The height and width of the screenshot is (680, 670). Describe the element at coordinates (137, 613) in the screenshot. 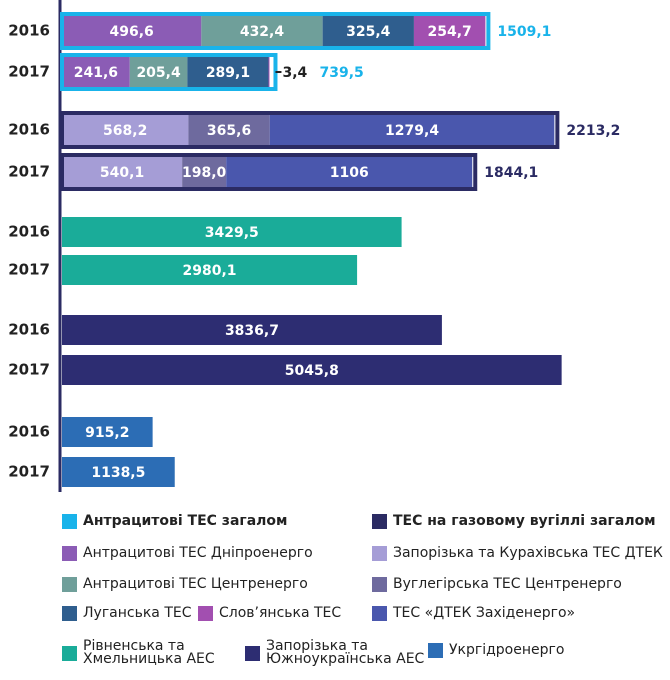

I see `legend-label: Луганська ТЕС` at that location.